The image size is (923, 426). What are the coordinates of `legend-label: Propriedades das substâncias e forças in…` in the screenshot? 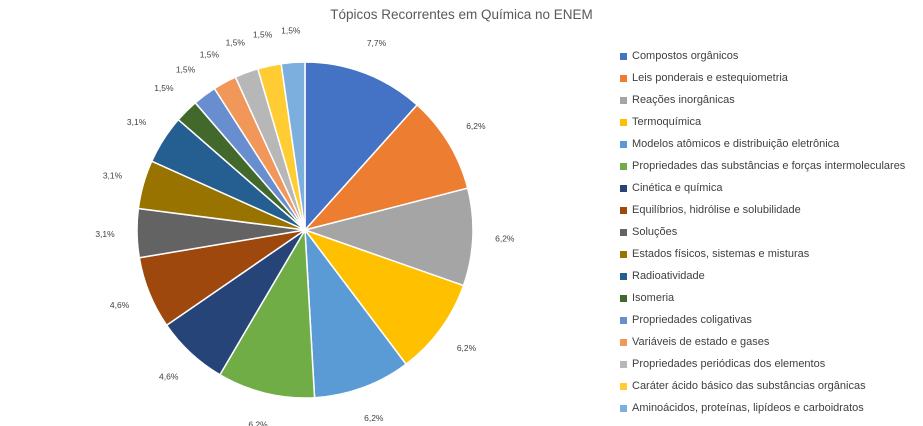 It's located at (769, 166).